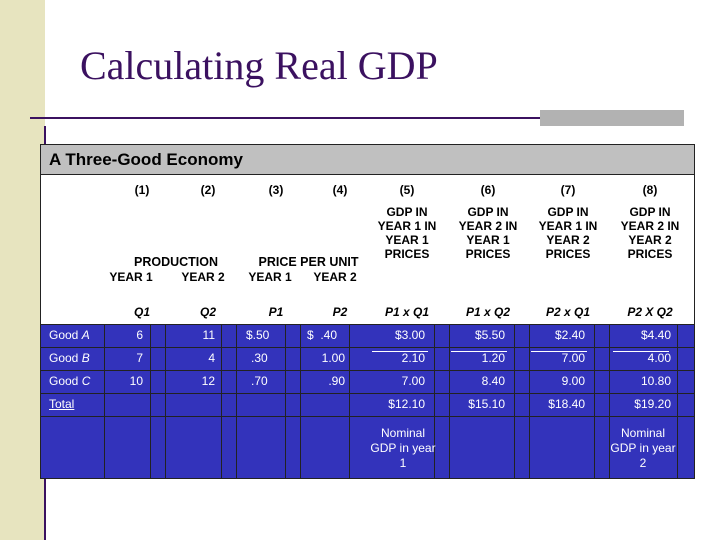 This screenshot has height=540, width=720. Describe the element at coordinates (142, 190) in the screenshot. I see `col-number-1: (1)` at that location.